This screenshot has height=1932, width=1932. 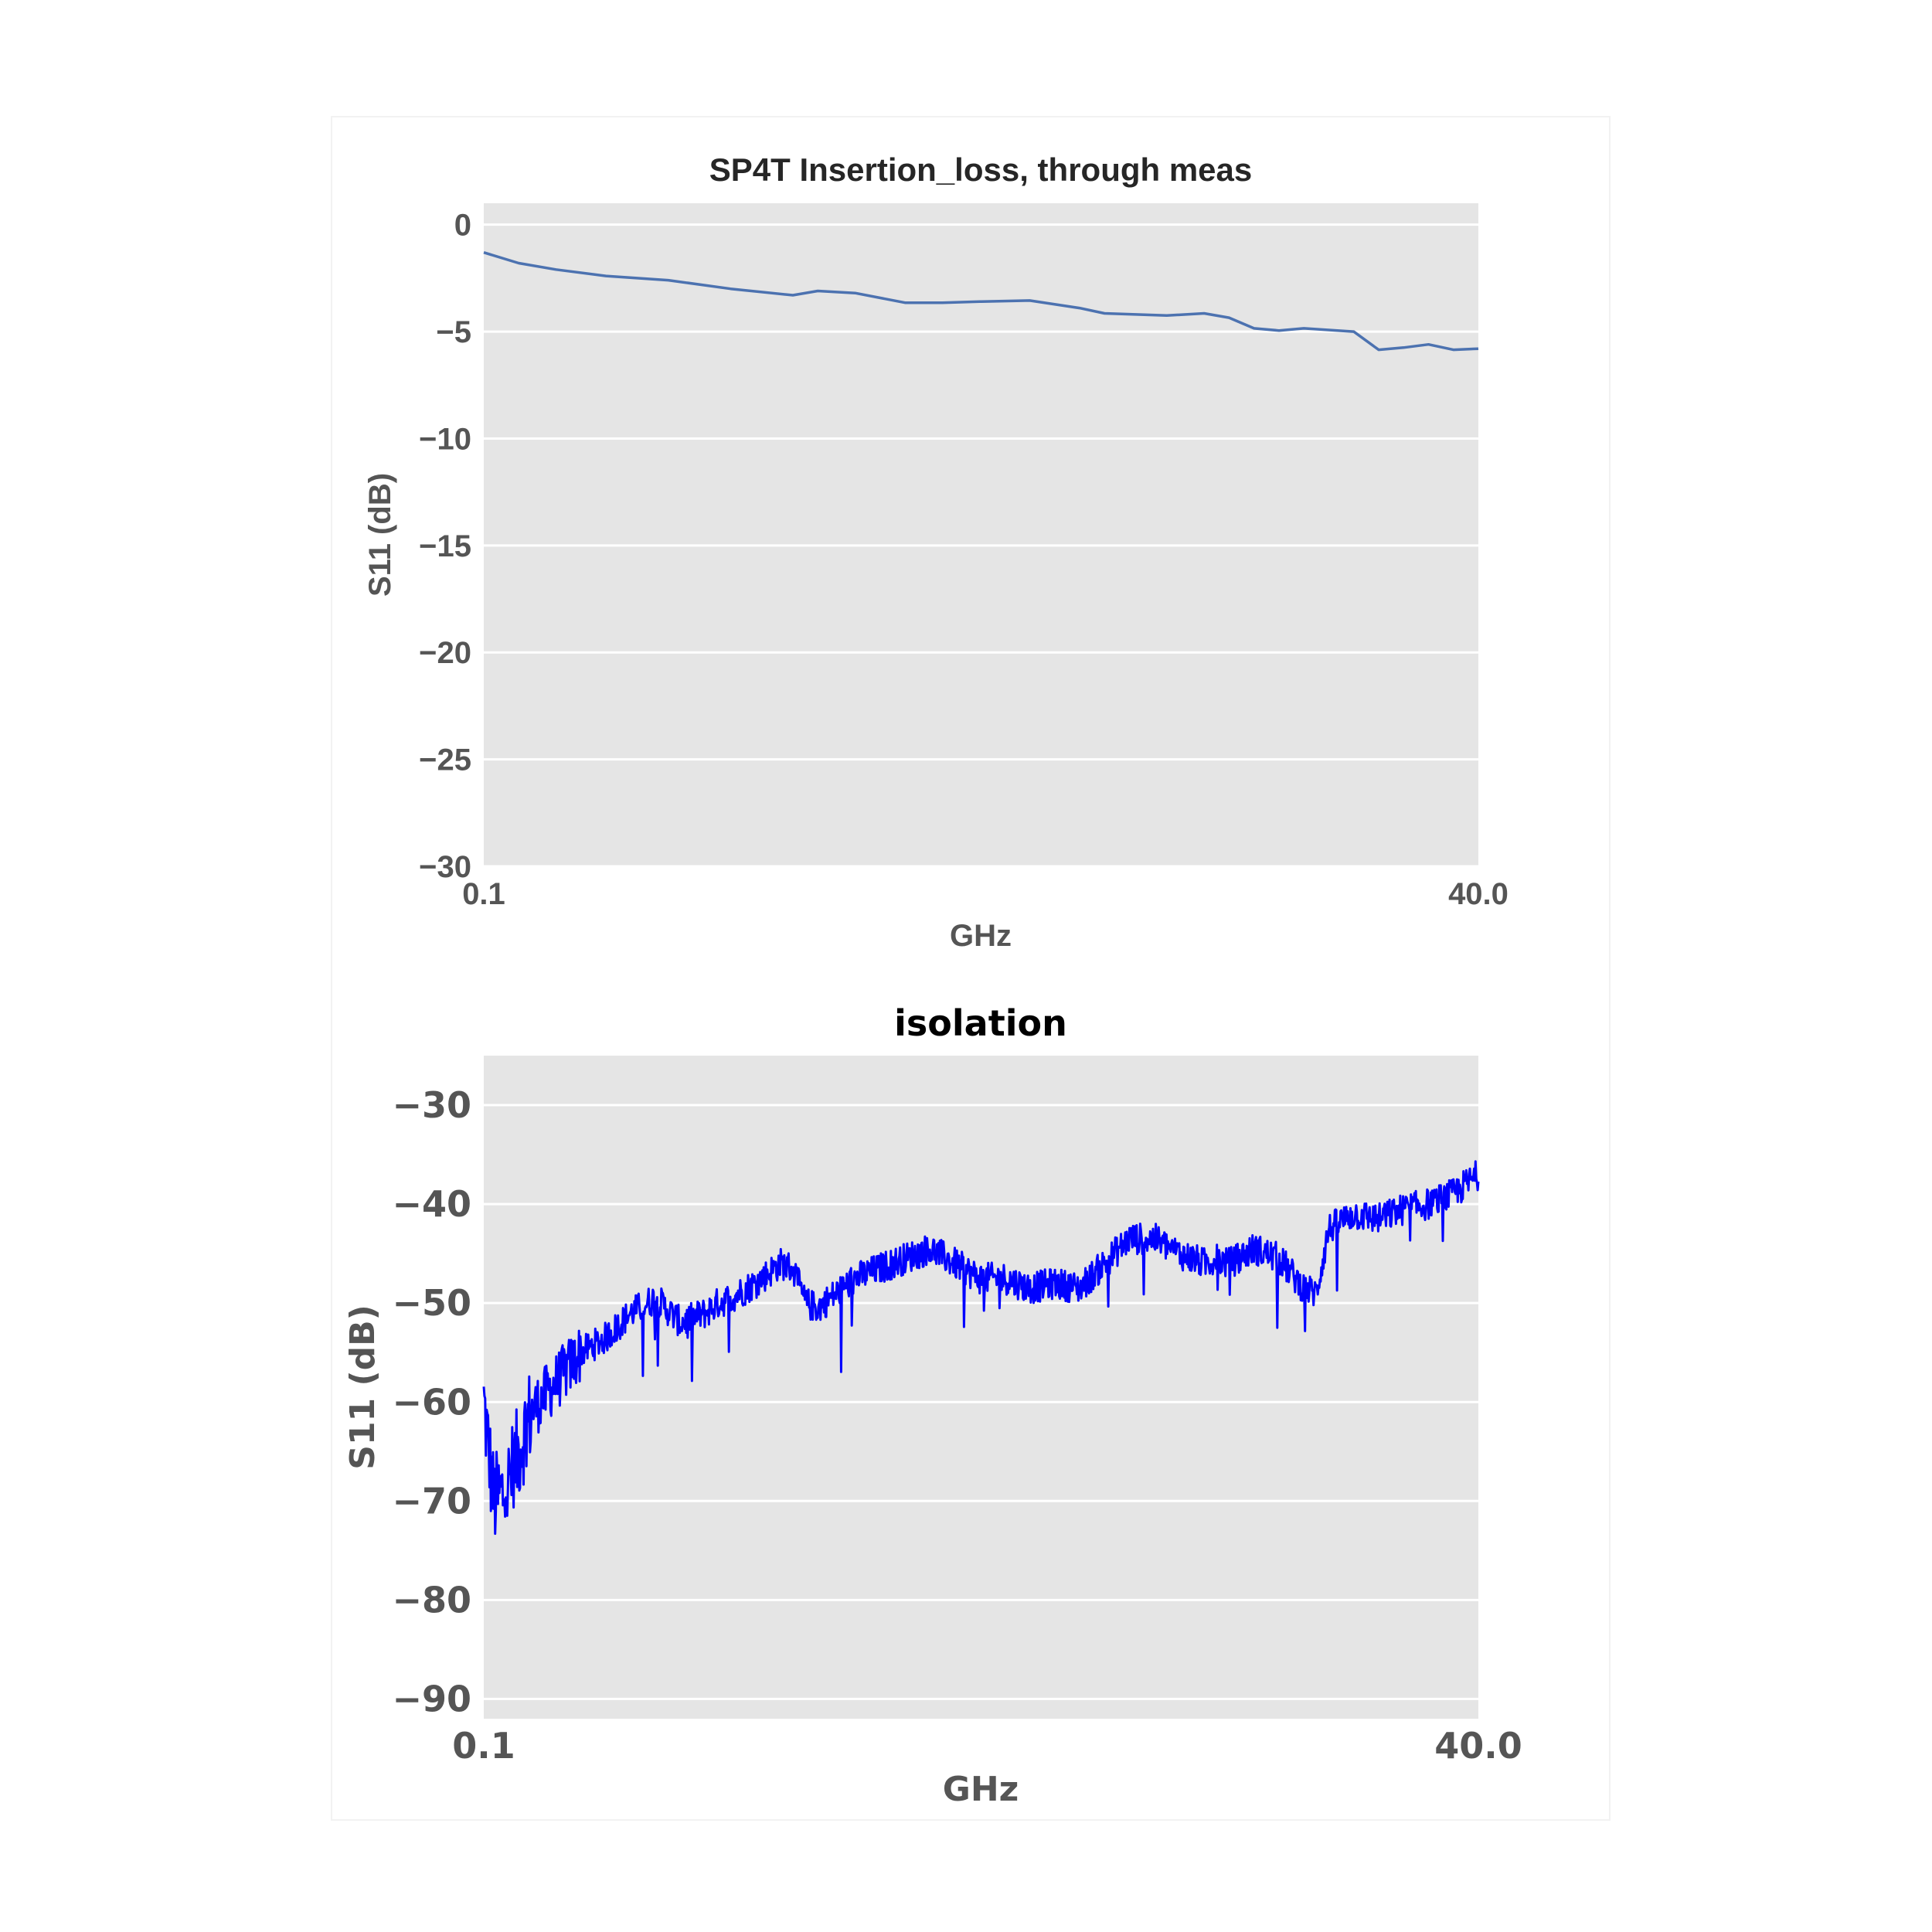 What do you see at coordinates (432, 1303) in the screenshot?
I see `y-tick-label: −50` at bounding box center [432, 1303].